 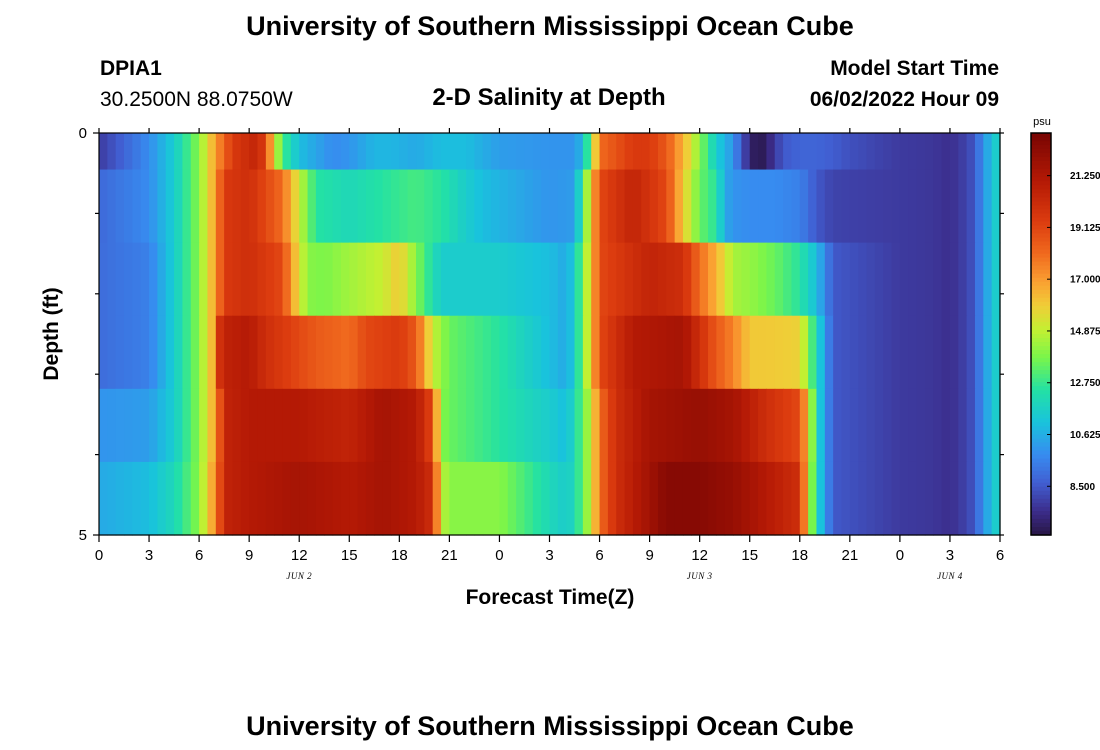 I want to click on x-tick-label: 9, so click(x=249, y=555).